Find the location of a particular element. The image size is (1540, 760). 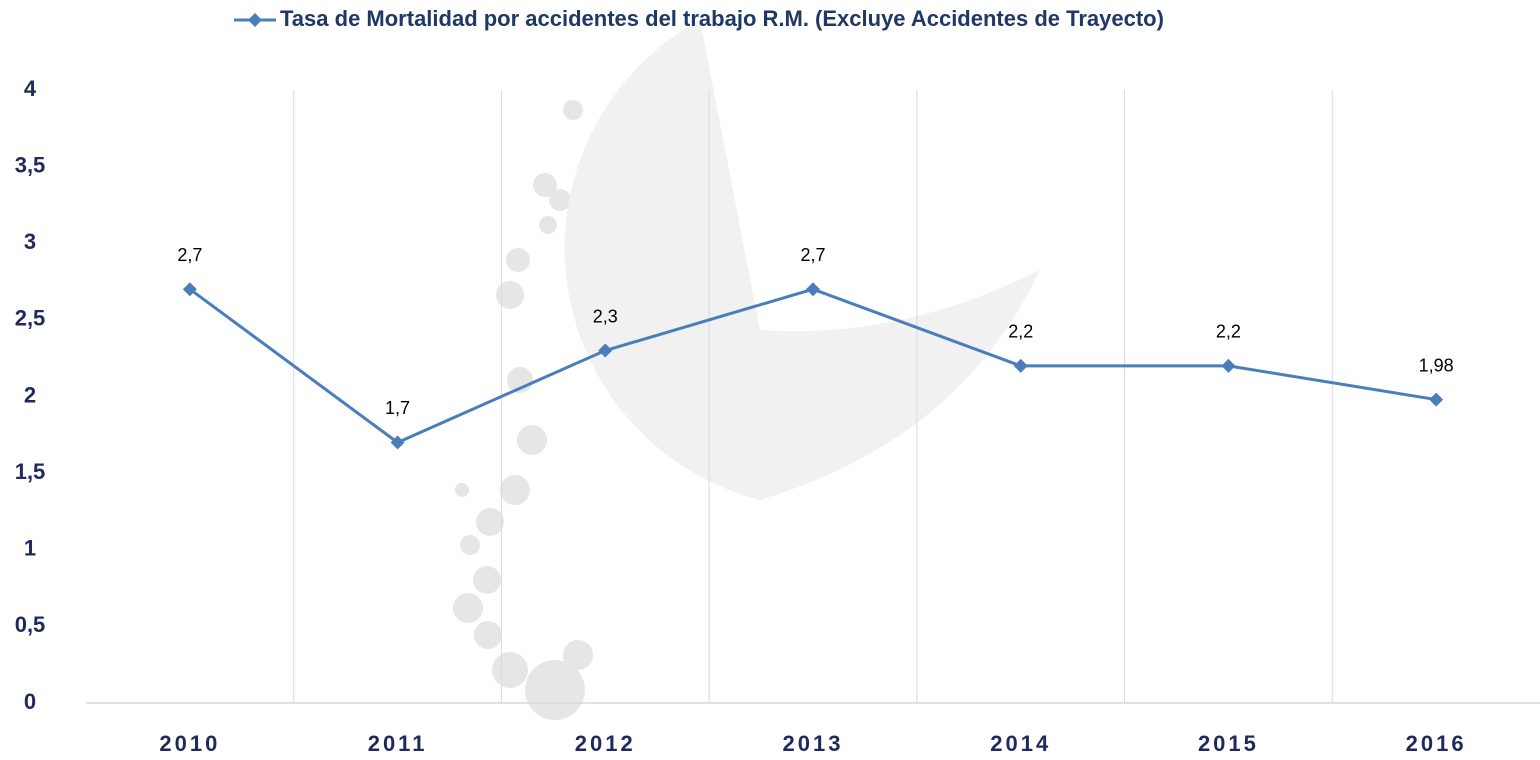

x-tick-label: 2013 is located at coordinates (813, 743).